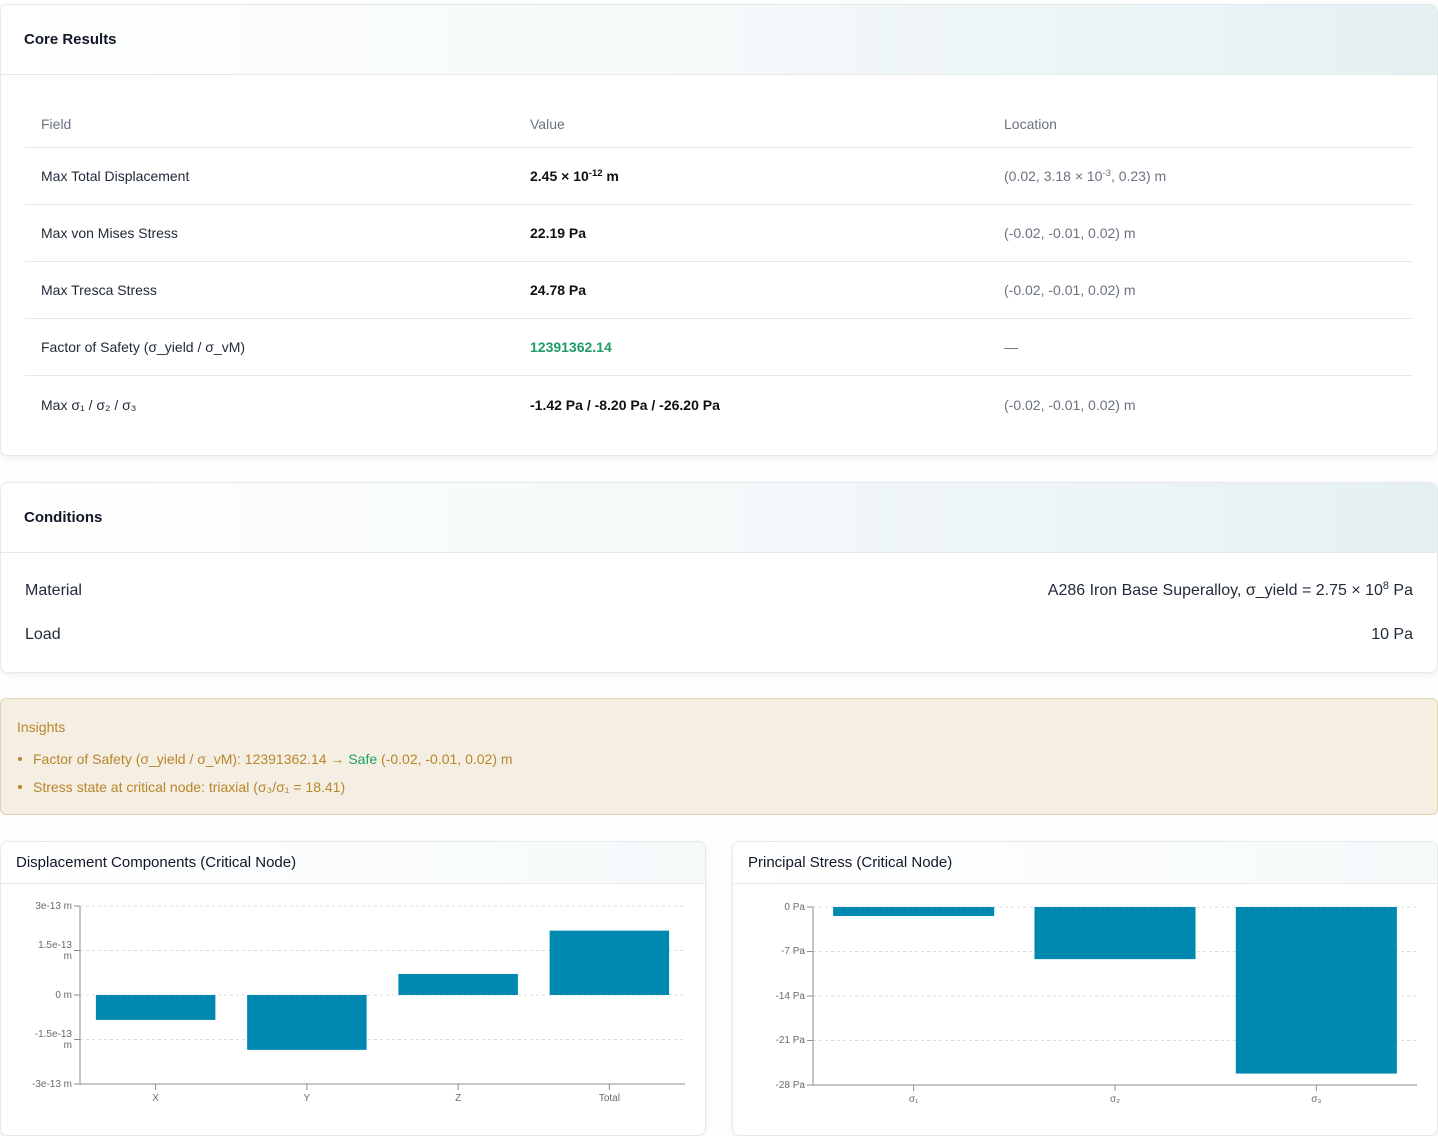 This screenshot has width=1438, height=1136. I want to click on principal-stress-chart-svg, so click(1112, 998).